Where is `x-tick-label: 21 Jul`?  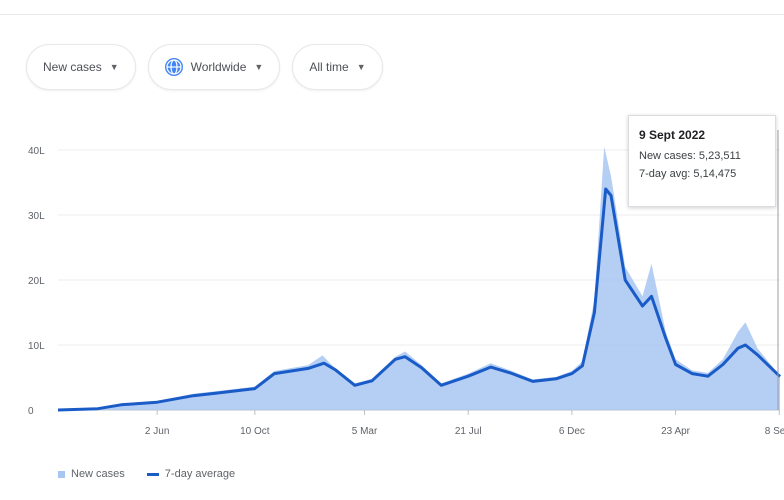
x-tick-label: 21 Jul is located at coordinates (468, 431).